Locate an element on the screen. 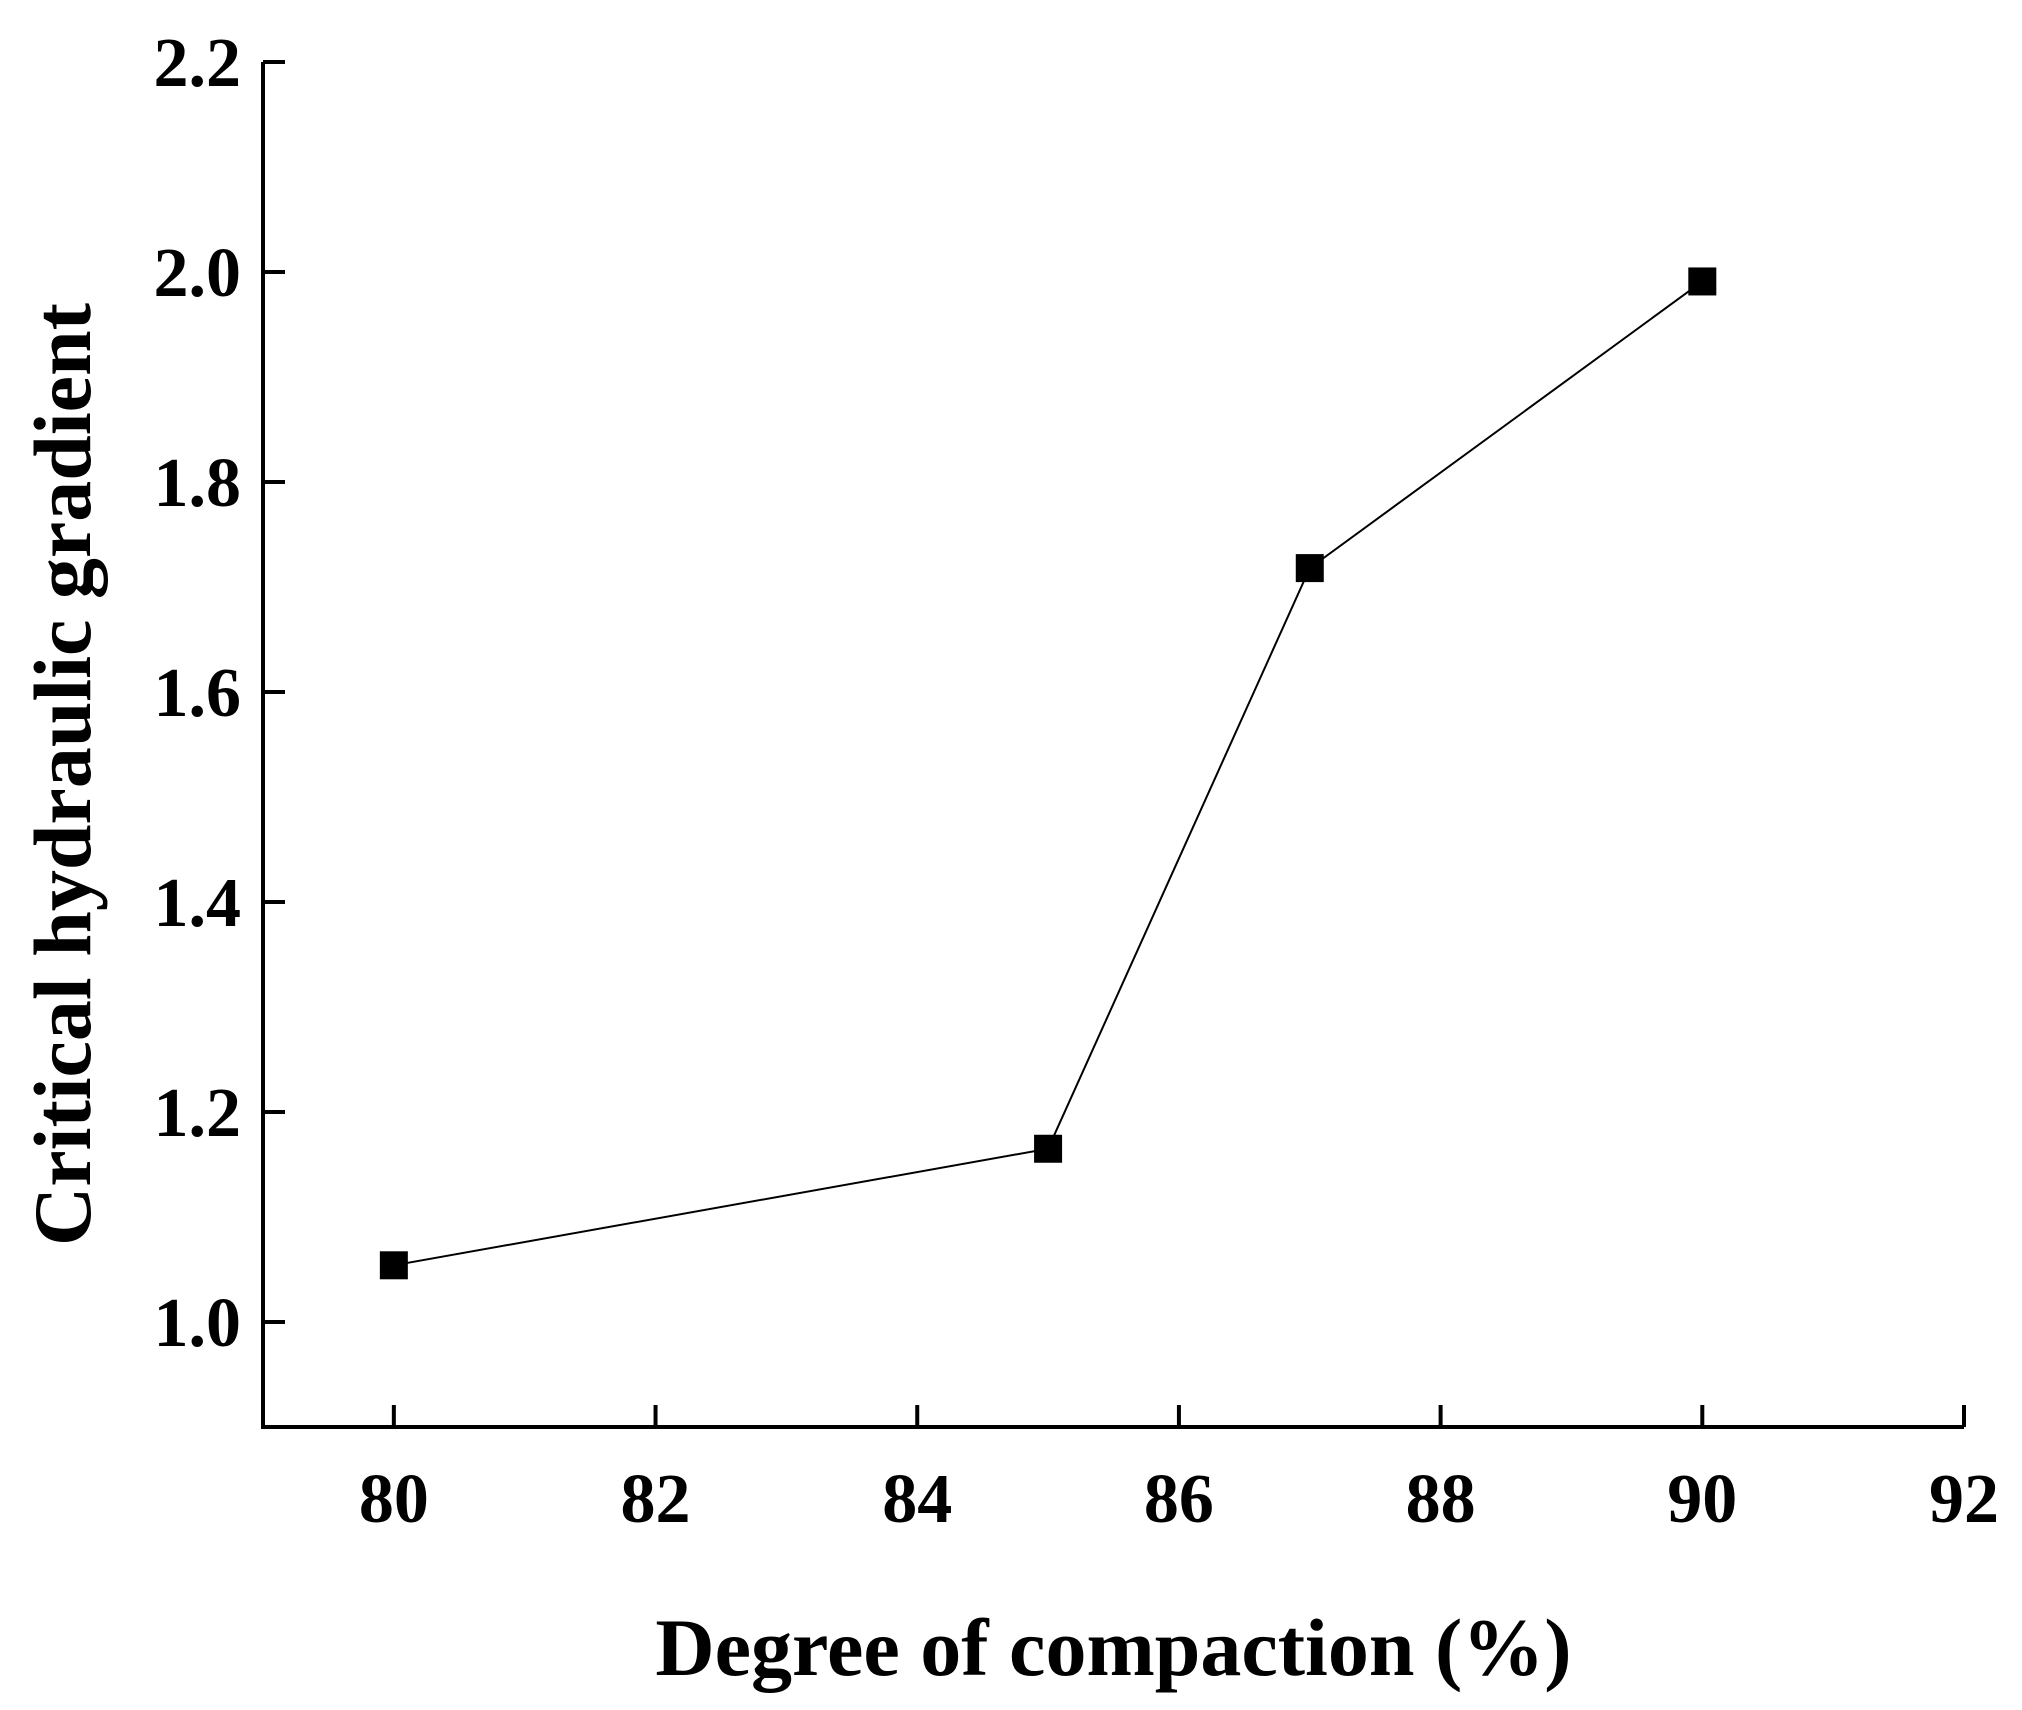  x-axis-ticks: 80 82 84 86 88 90 92 is located at coordinates (1179, 1471).